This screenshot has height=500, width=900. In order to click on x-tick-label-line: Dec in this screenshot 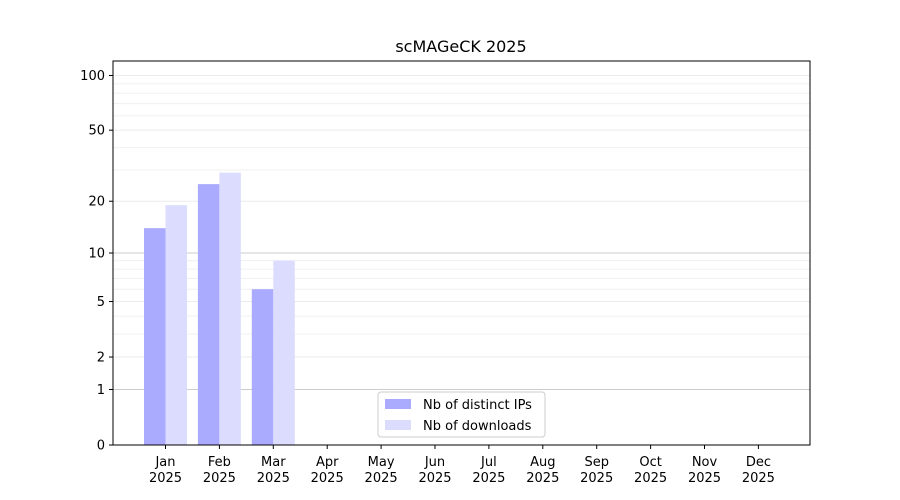, I will do `click(758, 462)`.